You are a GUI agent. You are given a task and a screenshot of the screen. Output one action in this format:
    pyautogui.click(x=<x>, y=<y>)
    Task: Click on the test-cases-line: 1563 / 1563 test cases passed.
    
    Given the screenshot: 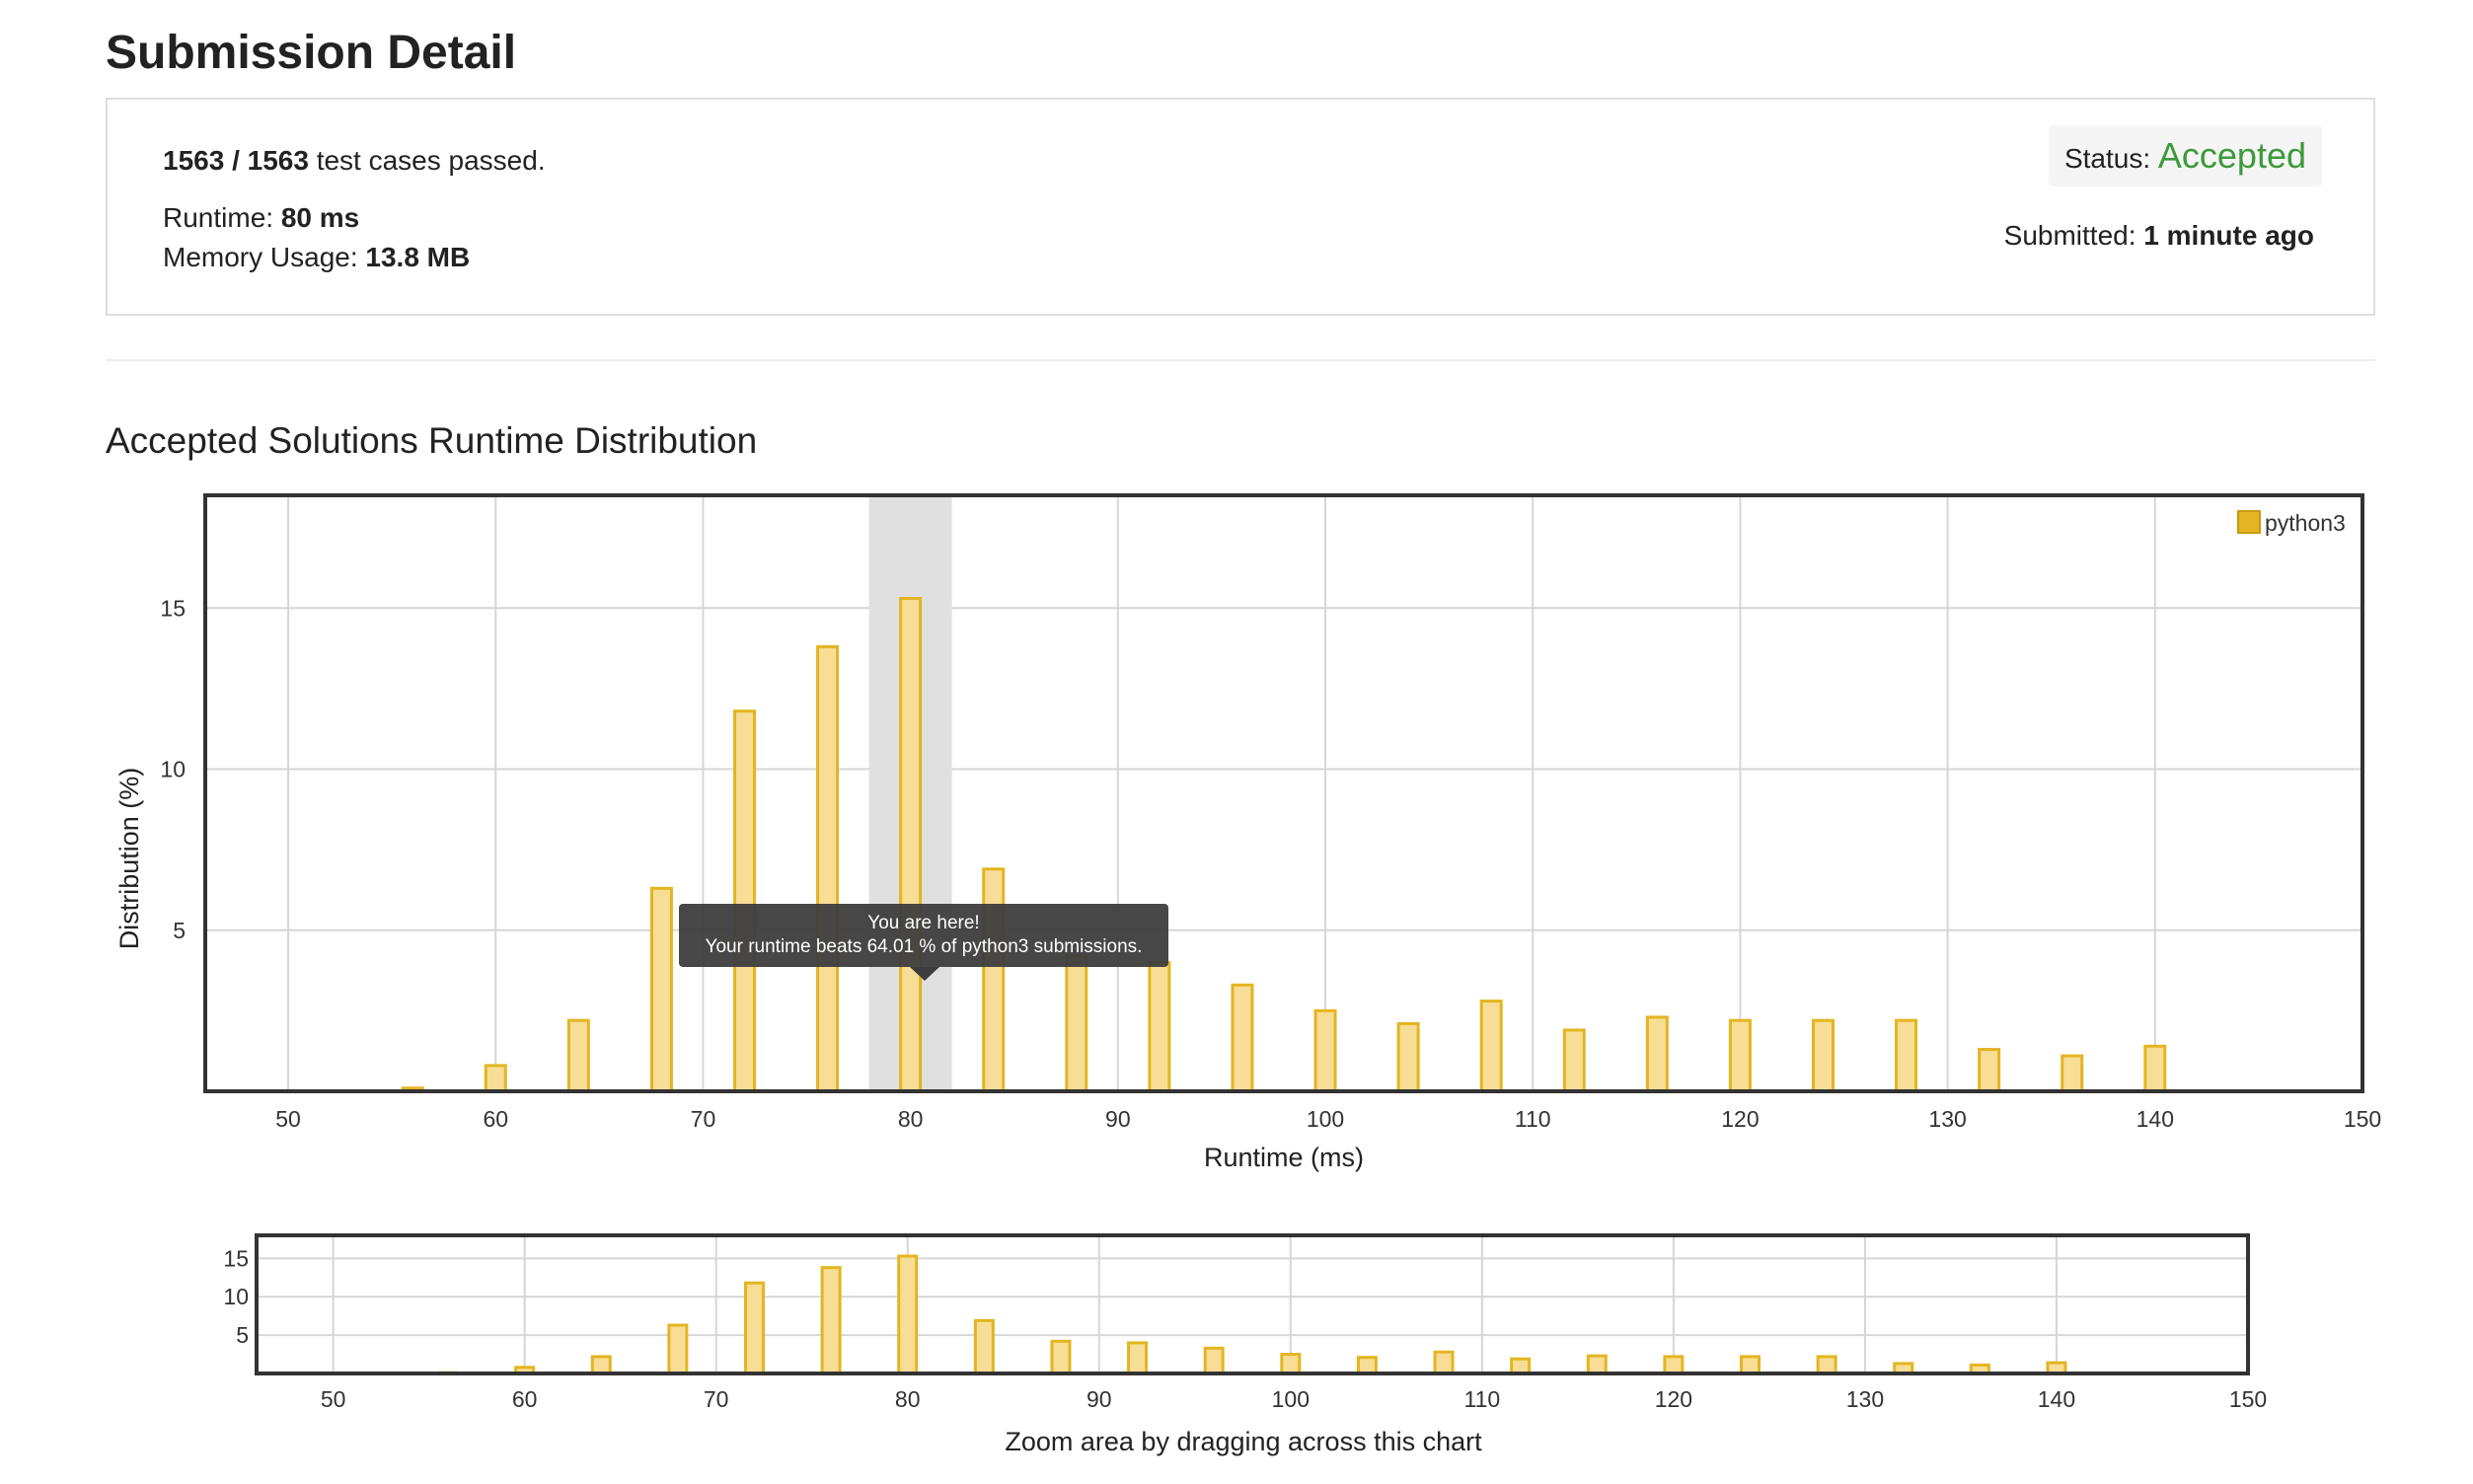 What is the action you would take?
    pyautogui.click(x=355, y=161)
    